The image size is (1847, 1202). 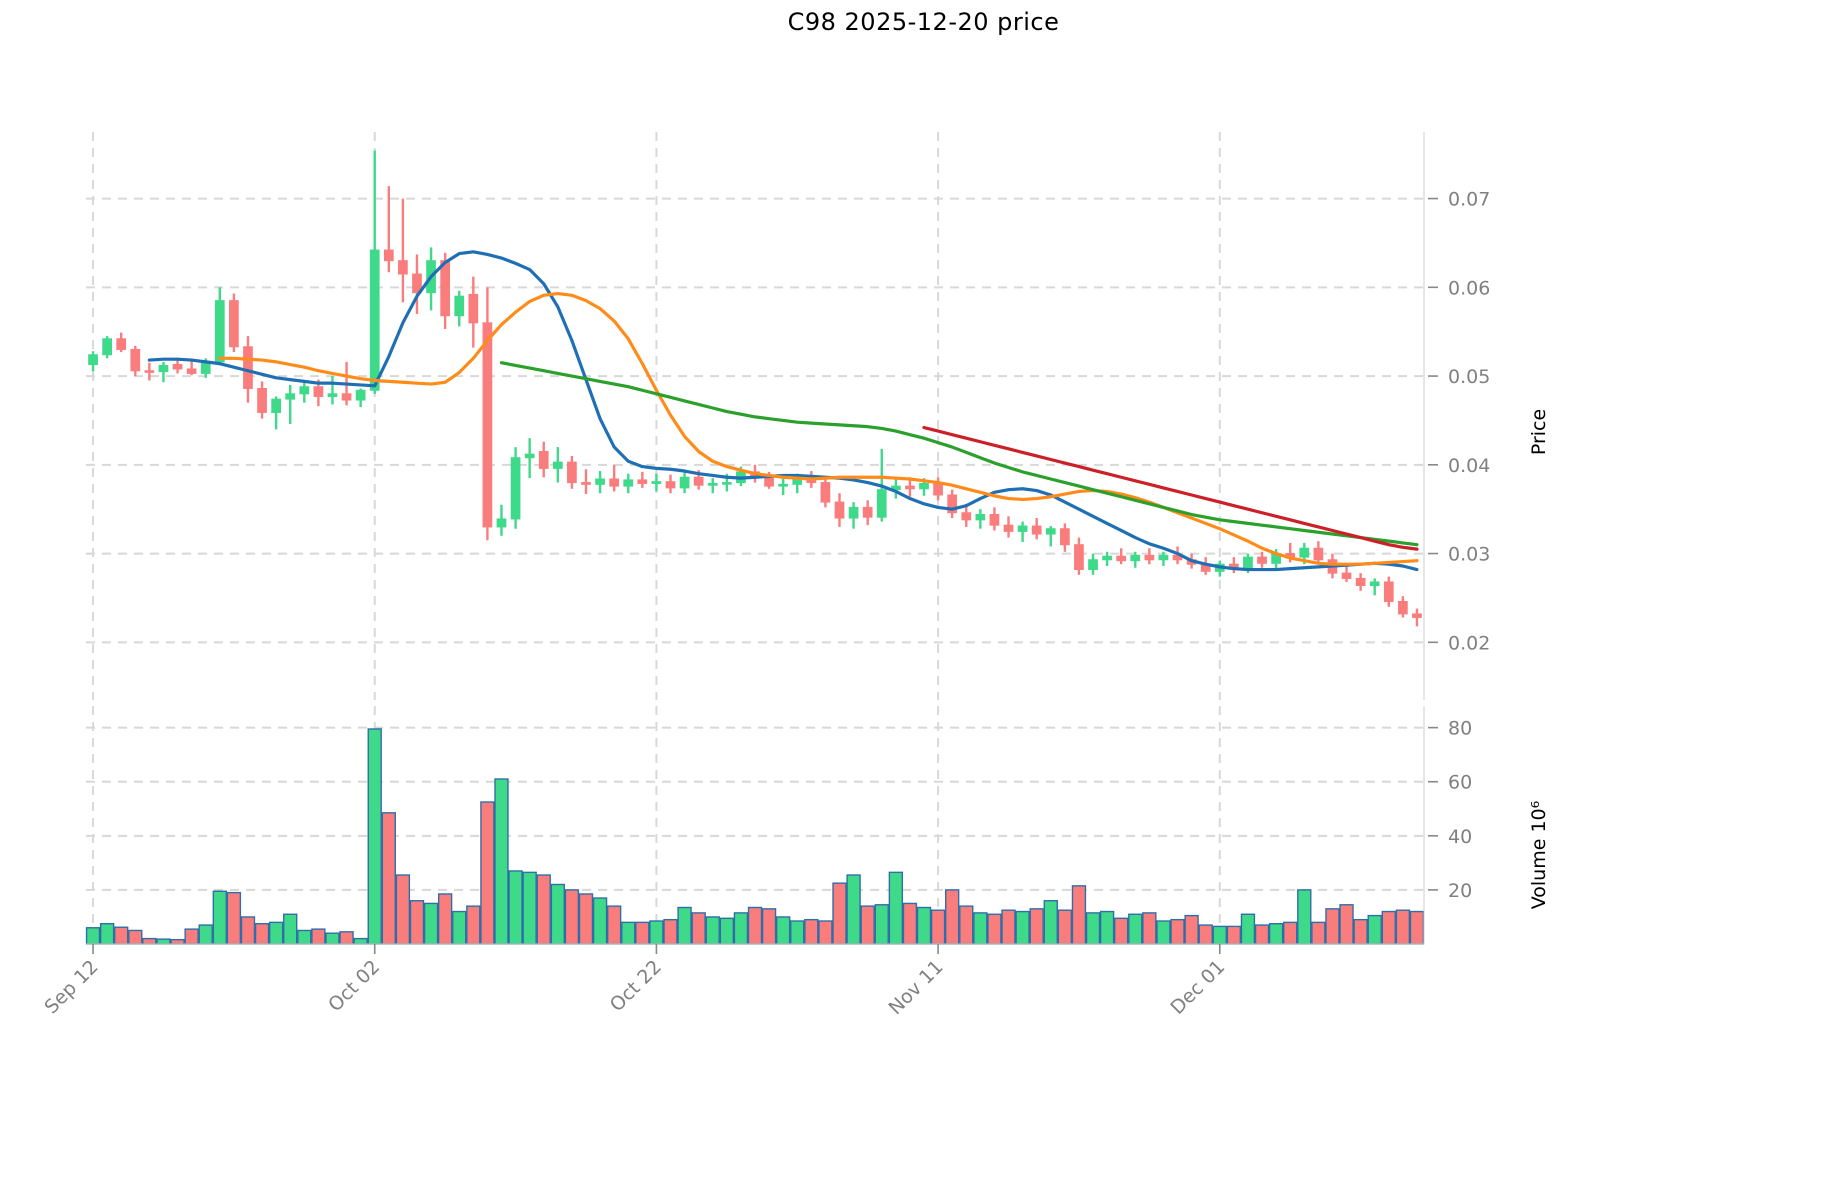 What do you see at coordinates (1469, 288) in the screenshot?
I see `price-tick-label: 0.06` at bounding box center [1469, 288].